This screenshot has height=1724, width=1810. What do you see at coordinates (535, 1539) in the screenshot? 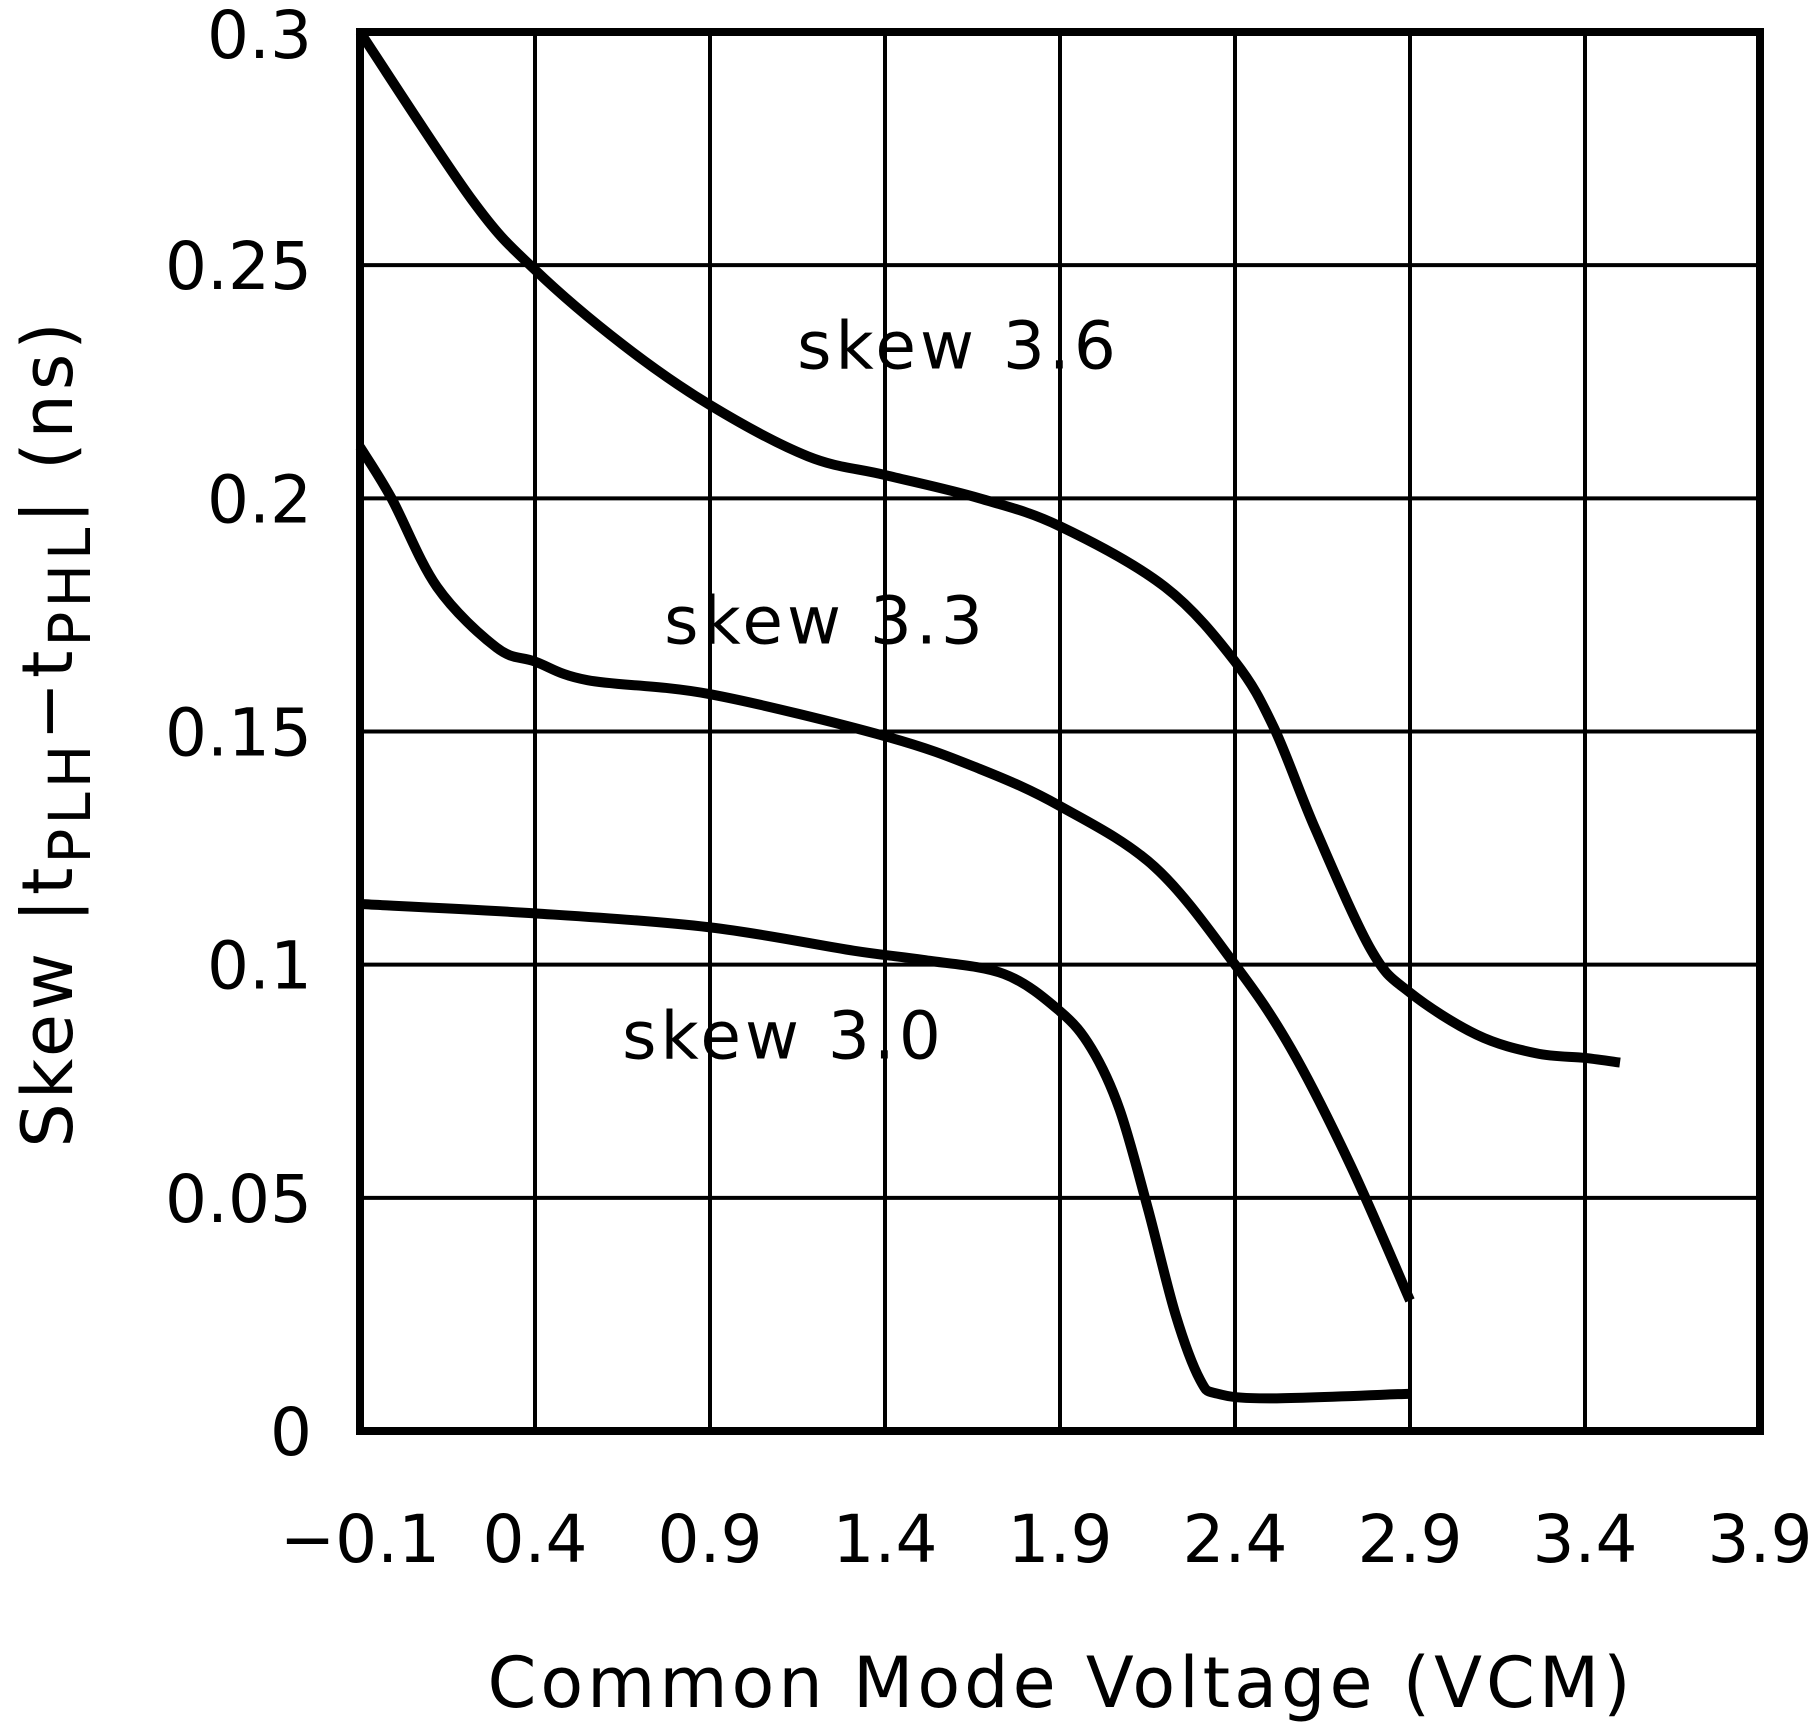
I see `x-tick-label: 0.4` at bounding box center [535, 1539].